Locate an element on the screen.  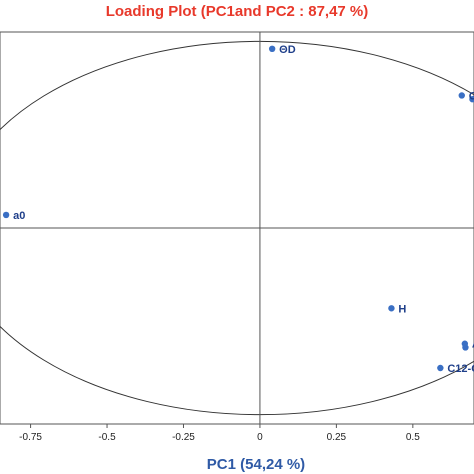
x-axis-label: PC1 (54,24 %) is located at coordinates (256, 464).